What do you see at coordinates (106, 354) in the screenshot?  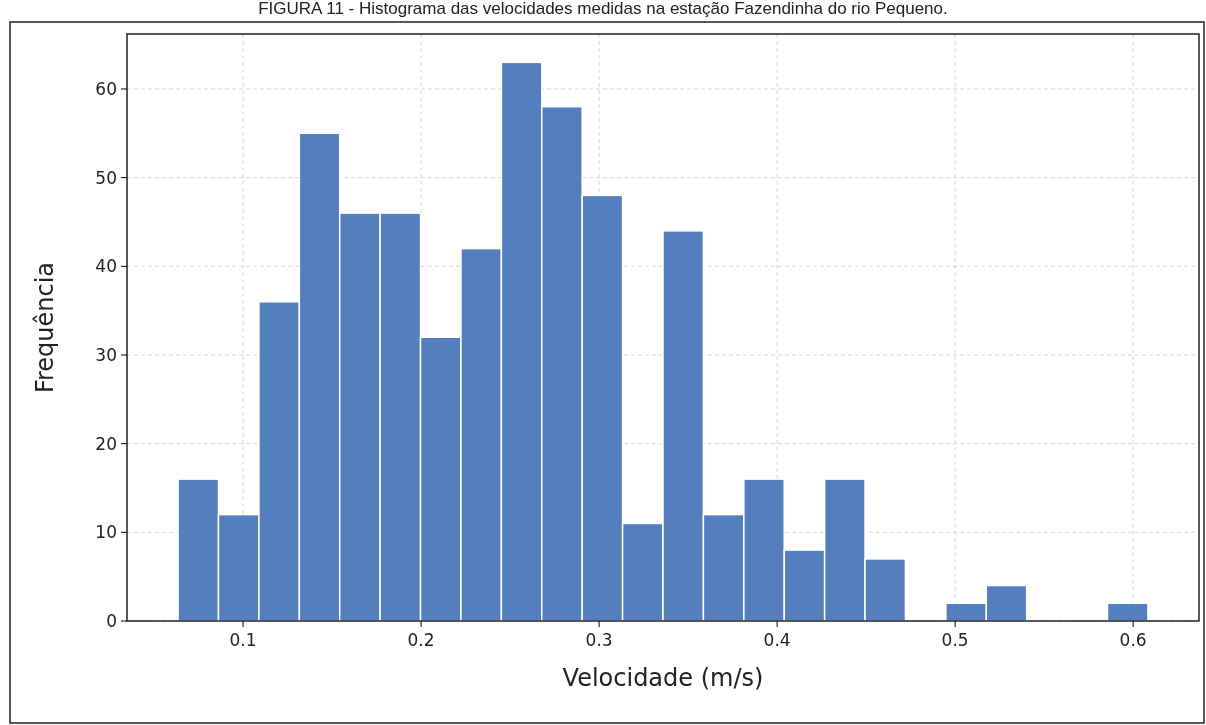 I see `y-tick-label: 30` at bounding box center [106, 354].